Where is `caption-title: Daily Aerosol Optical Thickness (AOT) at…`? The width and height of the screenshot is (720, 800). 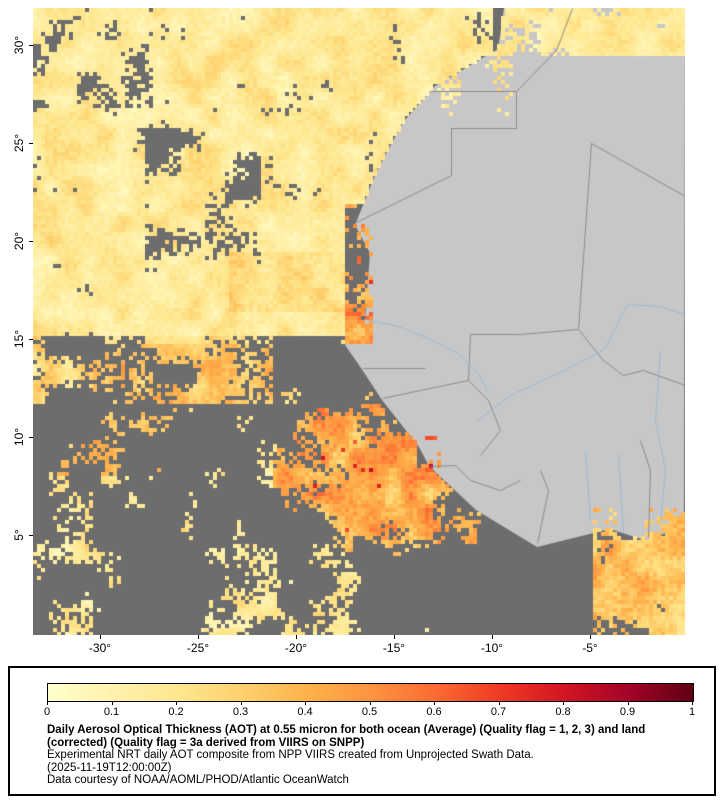
caption-title: Daily Aerosol Optical Thickness (AOT) at… is located at coordinates (346, 736).